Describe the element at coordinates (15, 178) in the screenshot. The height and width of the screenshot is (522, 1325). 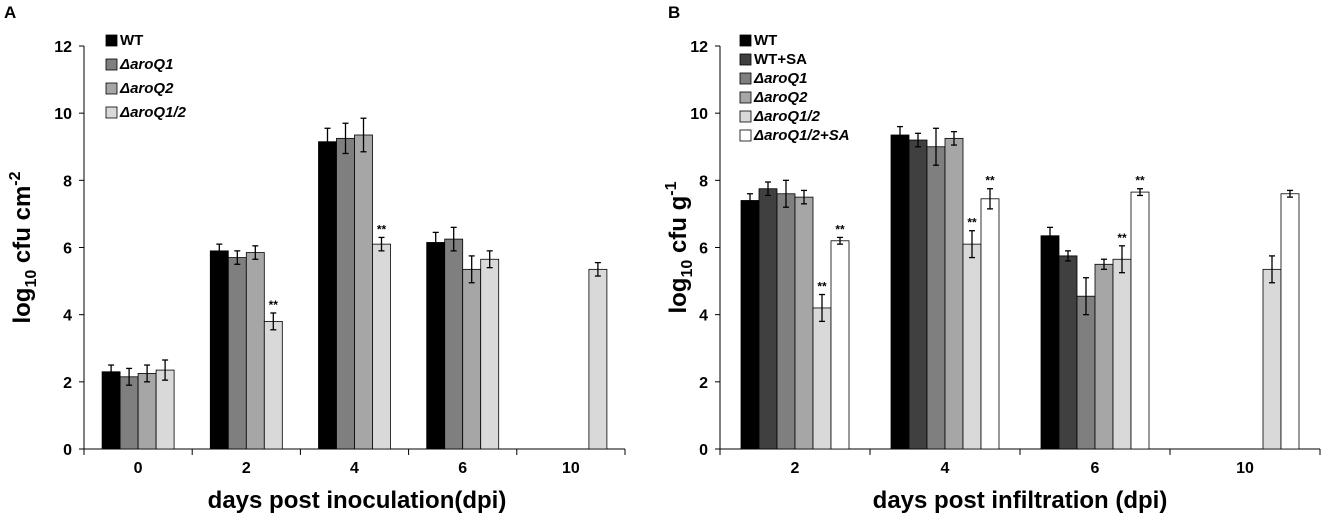
I see `y-axis-title-superscript: -2` at that location.